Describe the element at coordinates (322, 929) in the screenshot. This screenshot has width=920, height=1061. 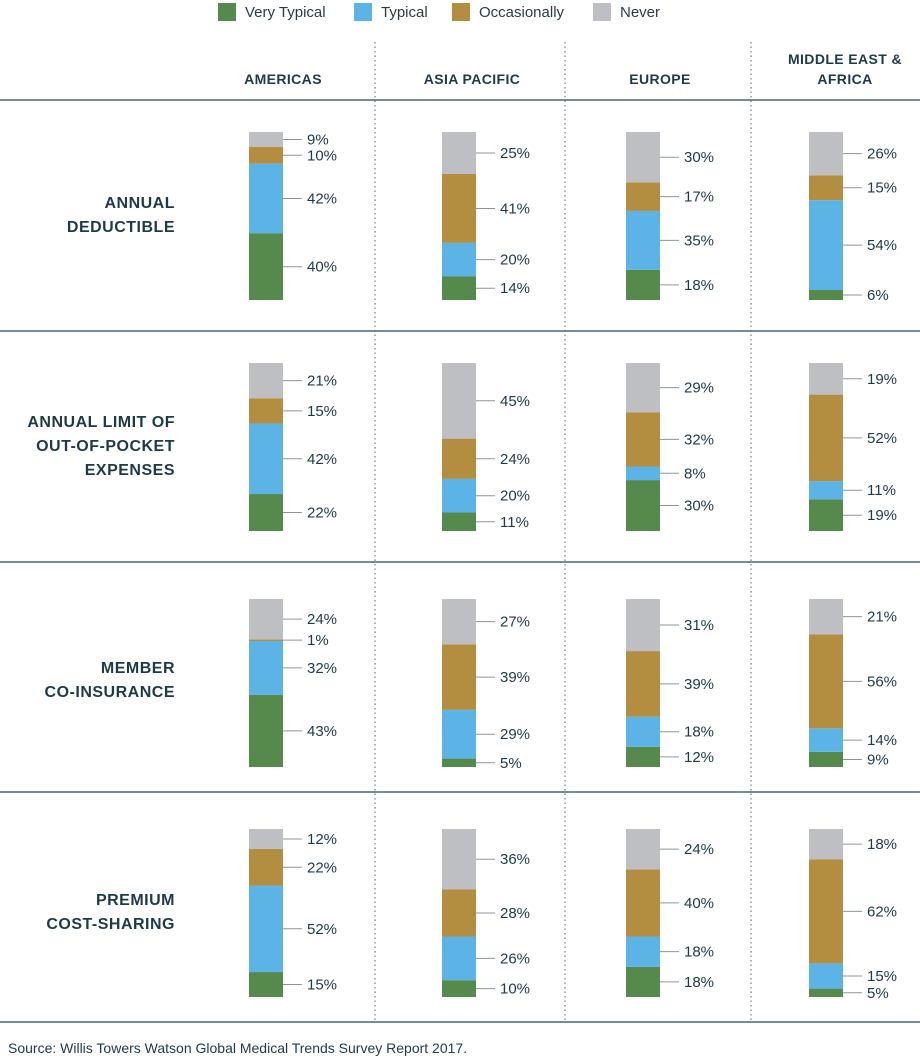
I see `data-label: 52%` at that location.